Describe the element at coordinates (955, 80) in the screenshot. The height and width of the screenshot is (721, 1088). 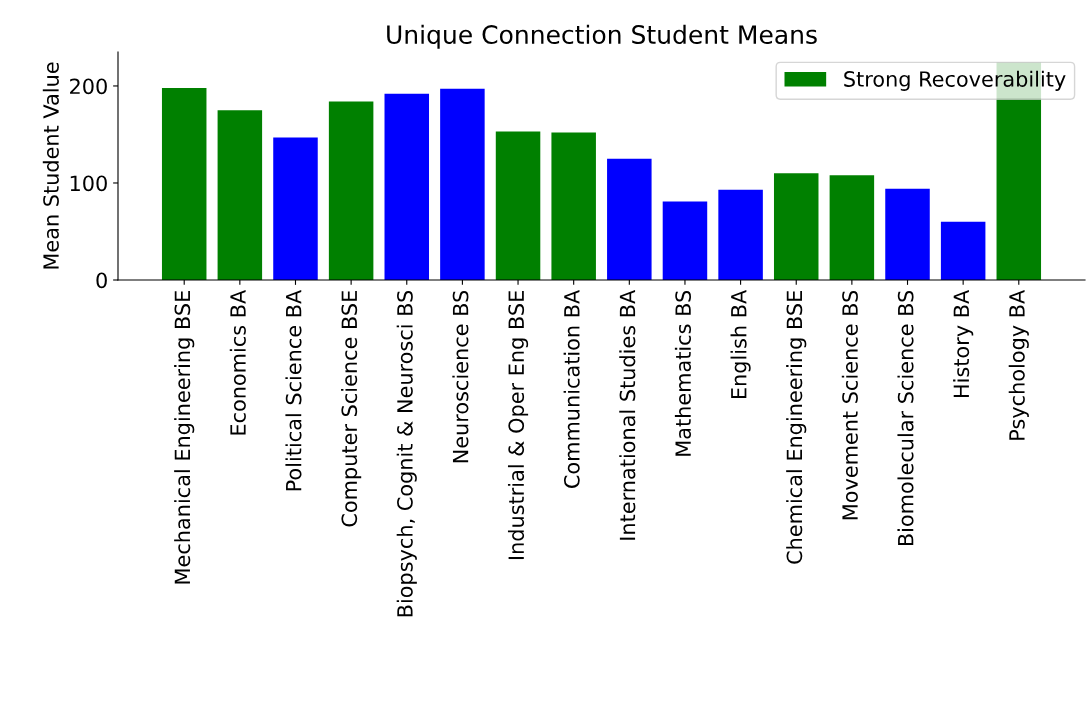
I see `legend-label: Strong Recoverability` at that location.